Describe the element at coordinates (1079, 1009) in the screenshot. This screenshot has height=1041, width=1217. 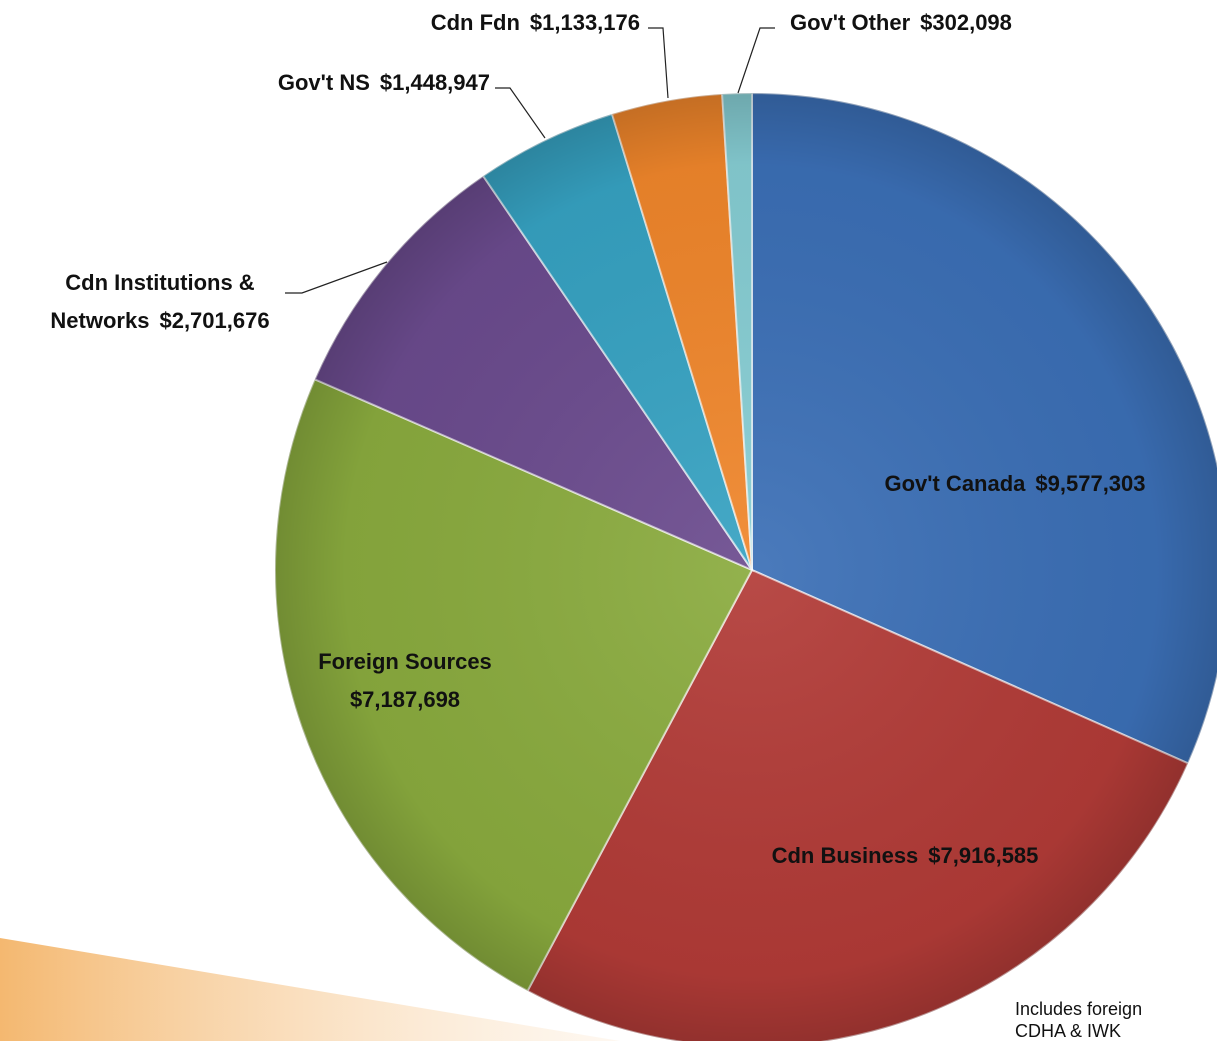
I see `footnote-line: Includes foreign` at that location.